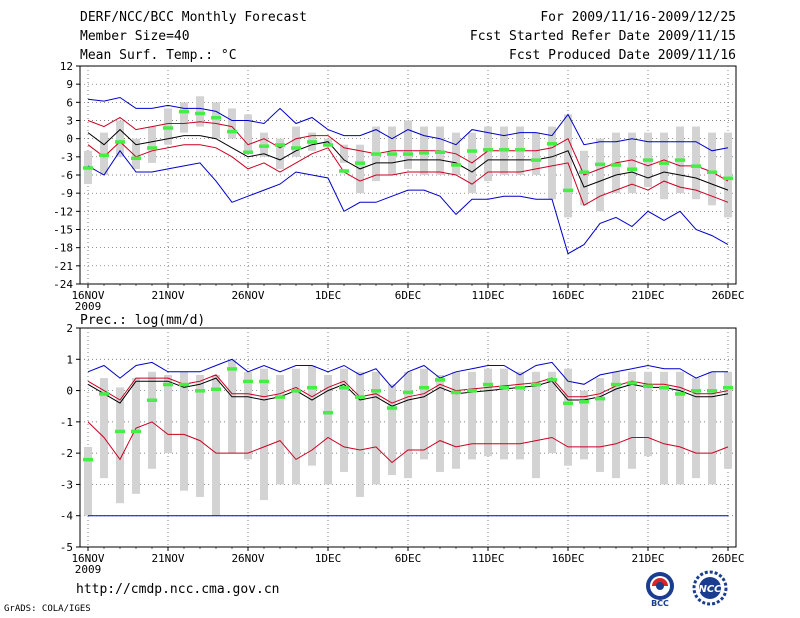  Describe the element at coordinates (88, 569) in the screenshot. I see `x-tick-year: 2009` at that location.